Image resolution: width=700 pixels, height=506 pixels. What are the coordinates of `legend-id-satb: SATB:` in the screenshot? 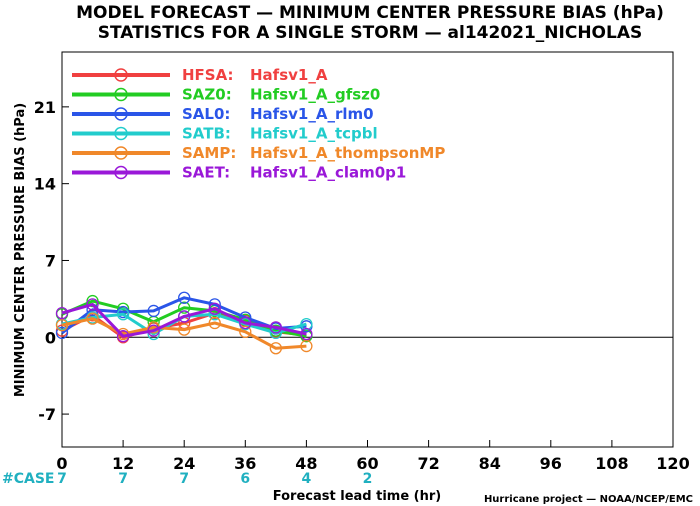 It's located at (206, 134).